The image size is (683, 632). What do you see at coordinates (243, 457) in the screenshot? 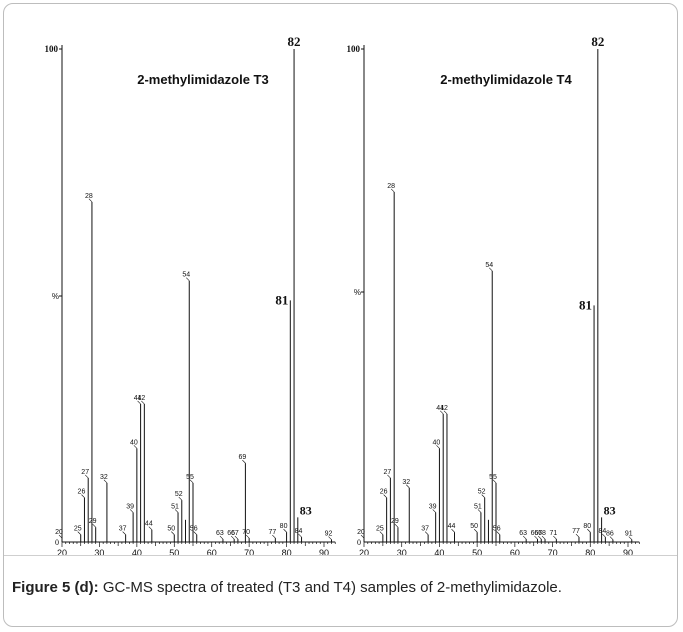
I see `peak-label-69: 69` at bounding box center [243, 457].